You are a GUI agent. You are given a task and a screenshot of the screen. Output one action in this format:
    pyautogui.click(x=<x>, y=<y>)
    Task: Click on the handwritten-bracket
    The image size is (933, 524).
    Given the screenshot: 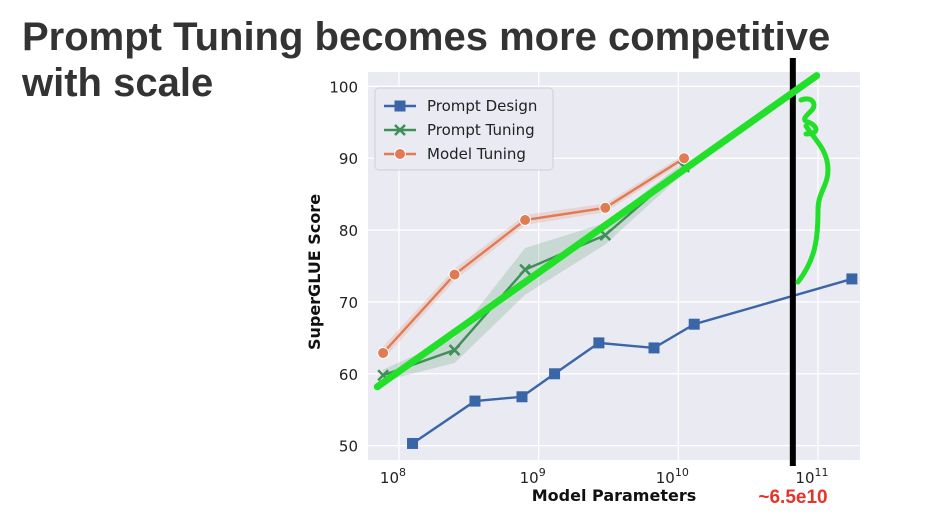 What is the action you would take?
    pyautogui.click(x=813, y=190)
    